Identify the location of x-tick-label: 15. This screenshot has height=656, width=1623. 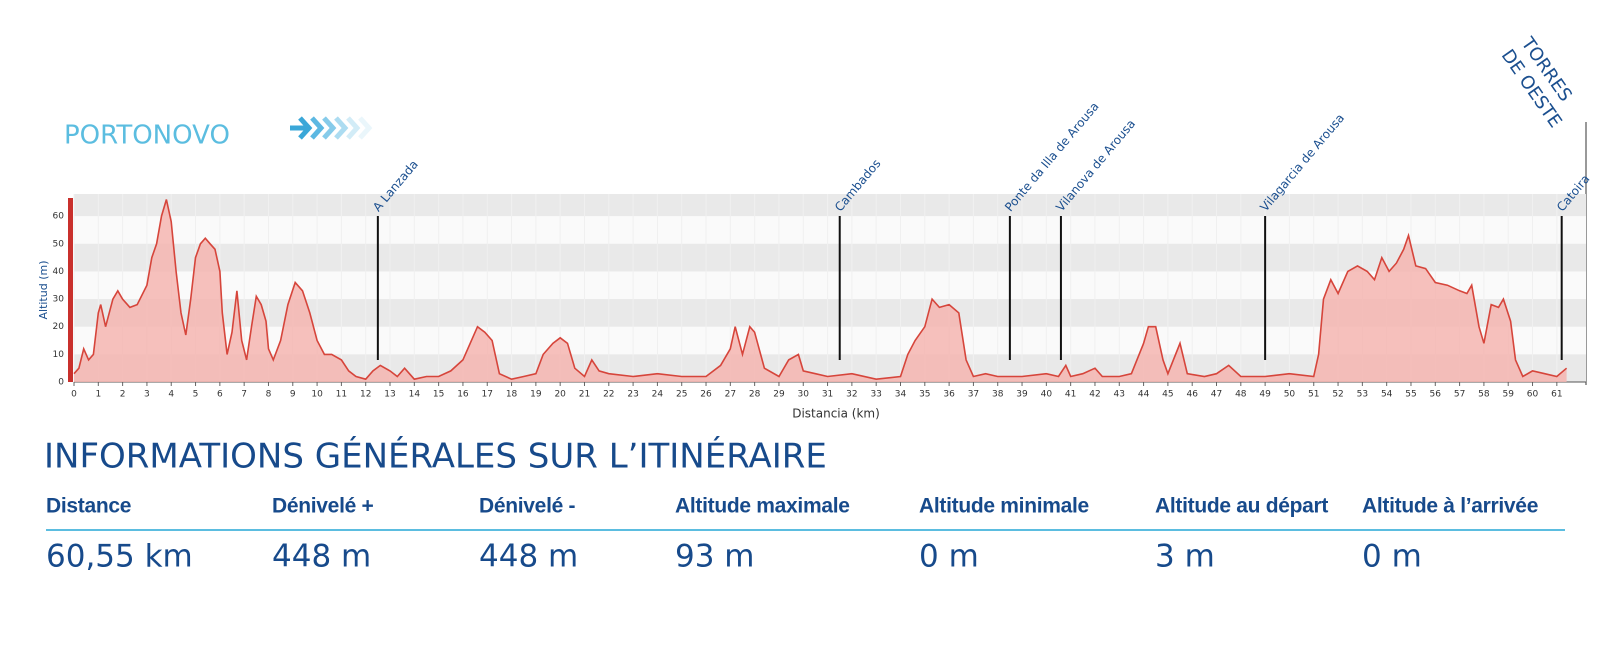
(438, 395).